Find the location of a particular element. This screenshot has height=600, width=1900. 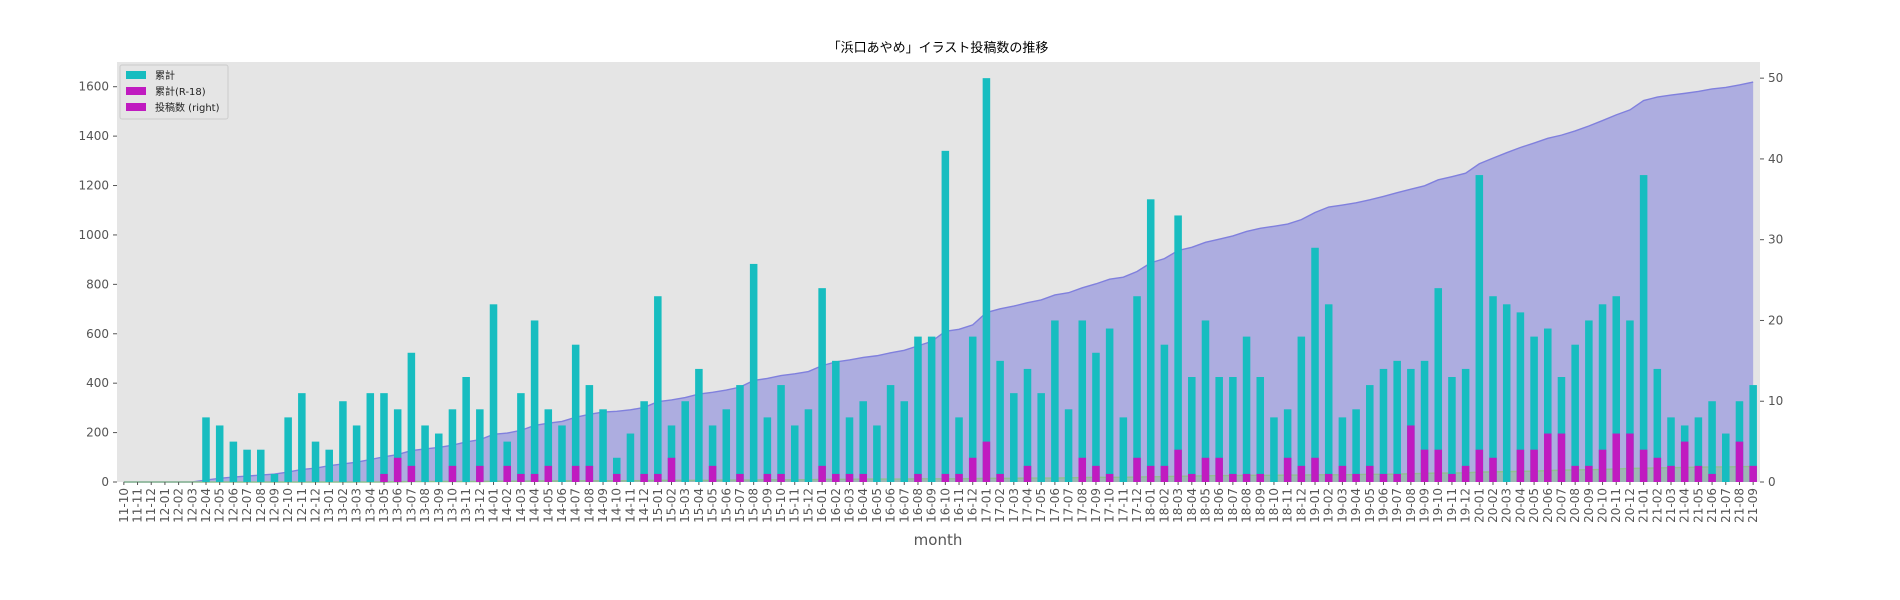

x-tick-label: 14-12 is located at coordinates (644, 505).